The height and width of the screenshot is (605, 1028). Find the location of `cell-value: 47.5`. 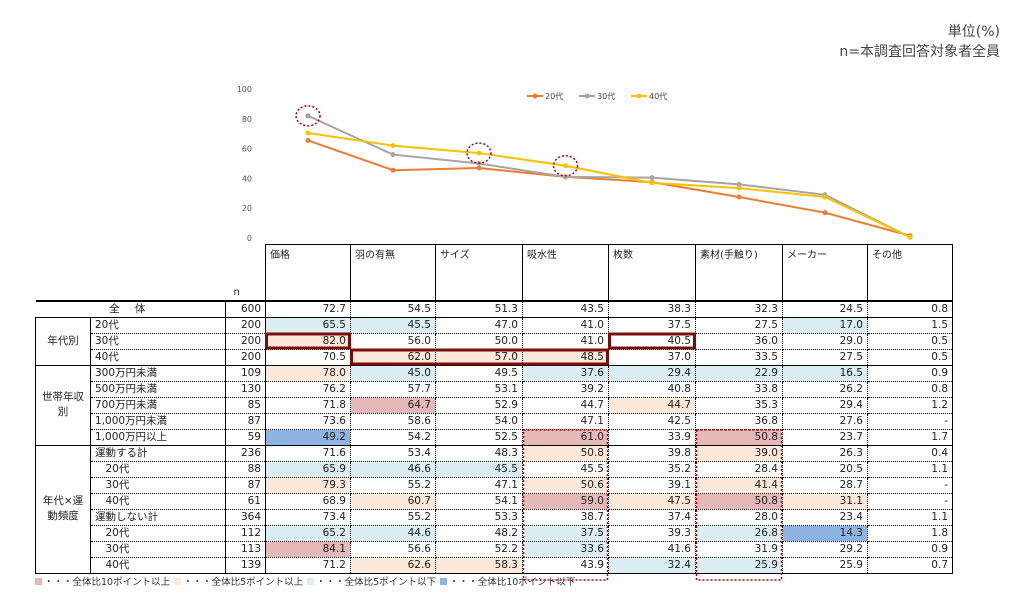

cell-value: 47.5 is located at coordinates (652, 501).